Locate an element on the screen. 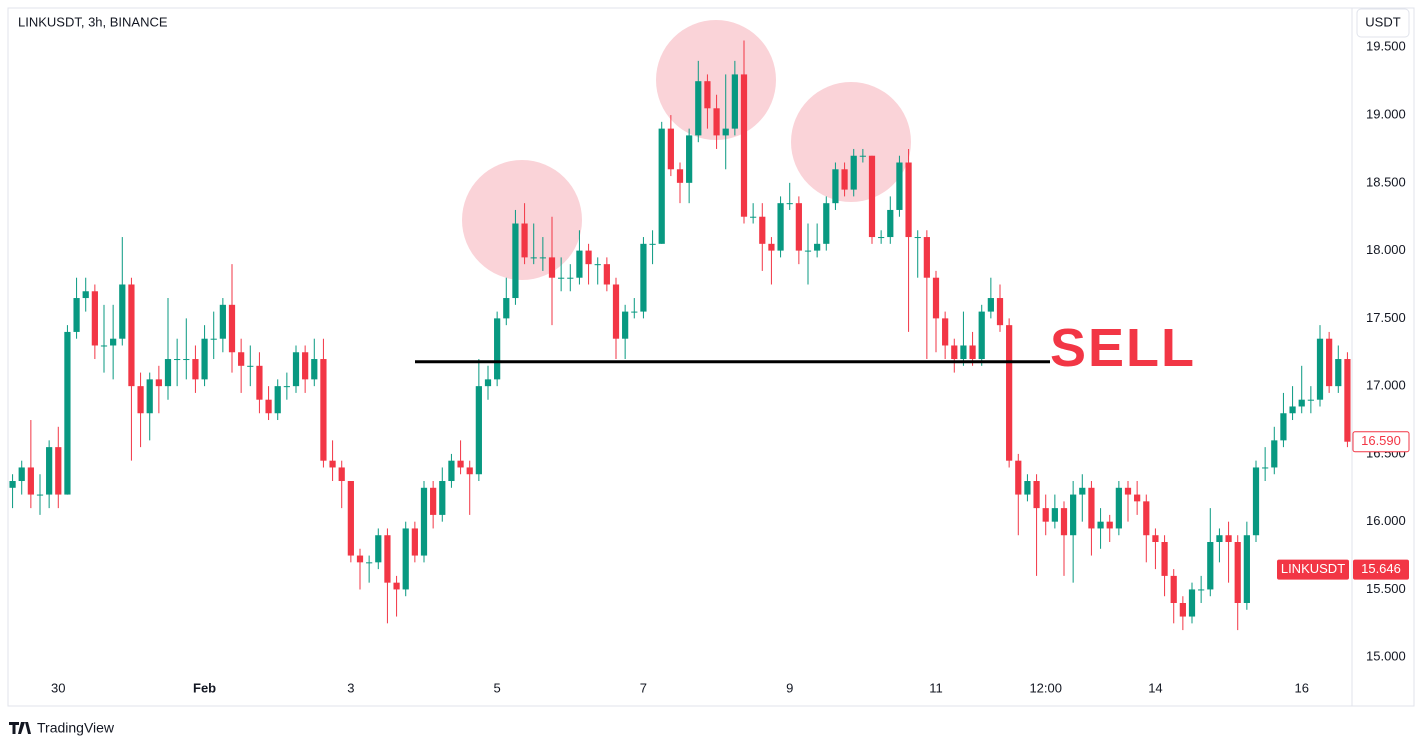  x-tick-label: 30 is located at coordinates (58, 687).